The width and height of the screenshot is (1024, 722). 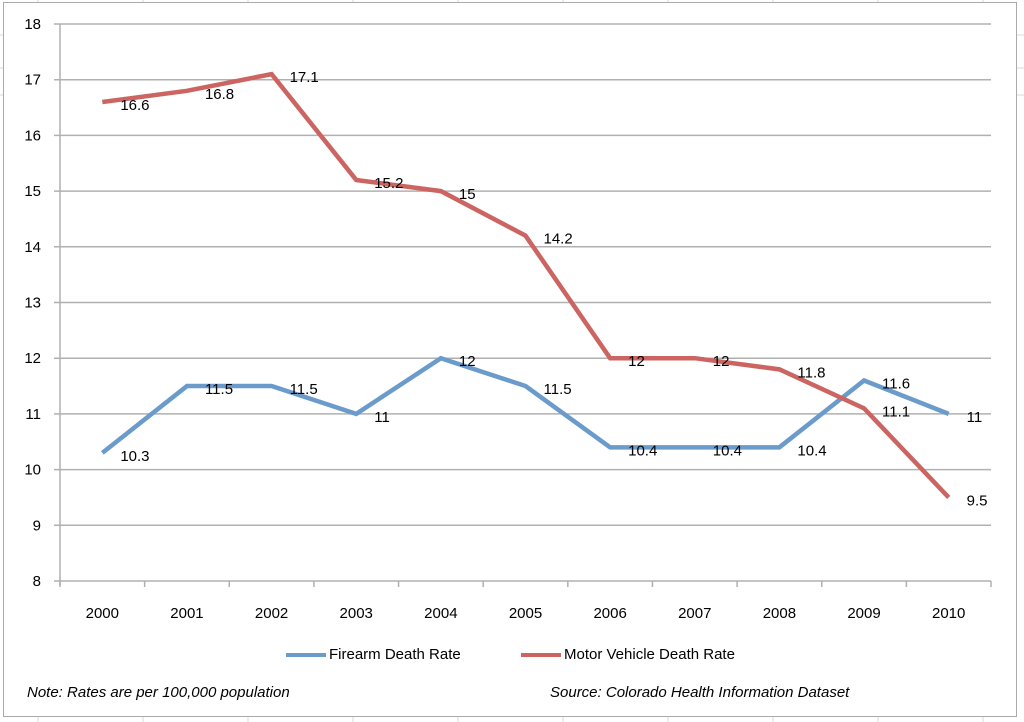 What do you see at coordinates (158, 692) in the screenshot?
I see `note-annotation: Note: Rates are per 100,000 population` at bounding box center [158, 692].